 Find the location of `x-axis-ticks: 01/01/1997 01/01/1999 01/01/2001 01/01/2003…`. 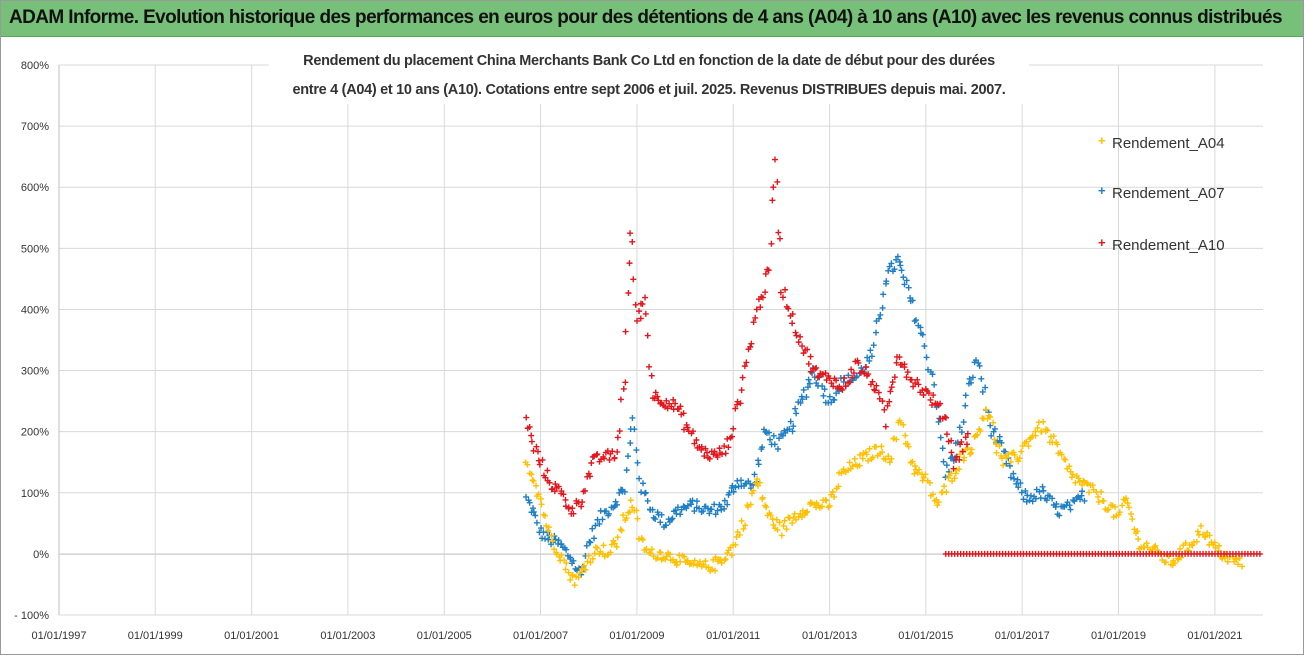

x-axis-ticks: 01/01/1997 01/01/1999 01/01/2001 01/01/2003… is located at coordinates (636, 636).